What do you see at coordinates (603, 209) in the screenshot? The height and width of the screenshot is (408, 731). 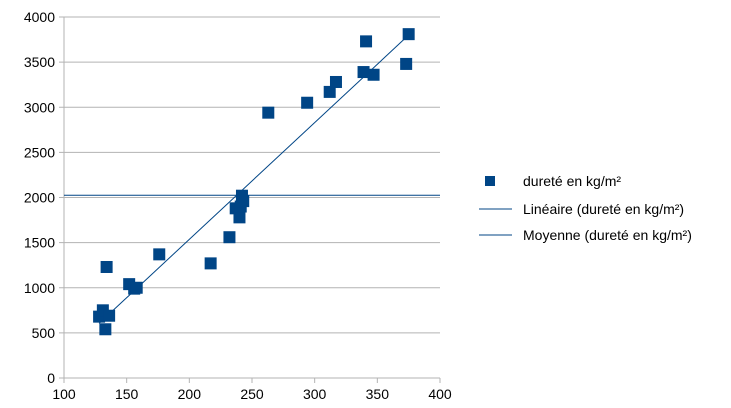 I see `legend-label-linear: Linéaire (dureté en kg/m²)` at bounding box center [603, 209].